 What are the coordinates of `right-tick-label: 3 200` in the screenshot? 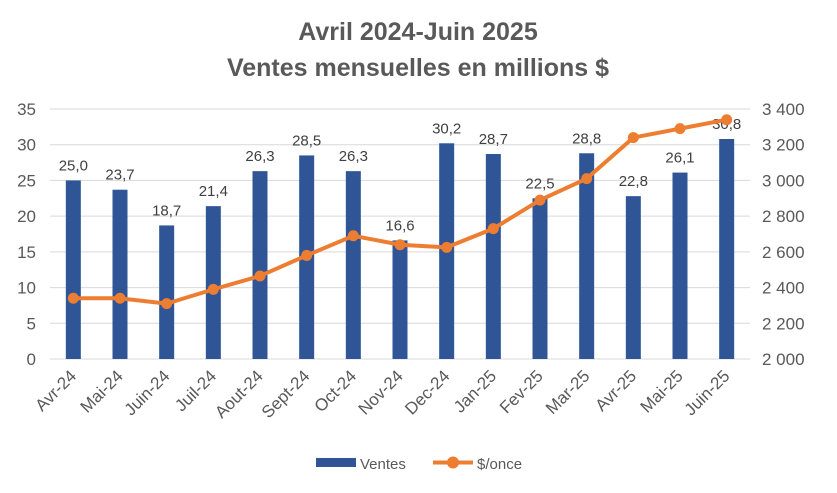 It's located at (783, 145).